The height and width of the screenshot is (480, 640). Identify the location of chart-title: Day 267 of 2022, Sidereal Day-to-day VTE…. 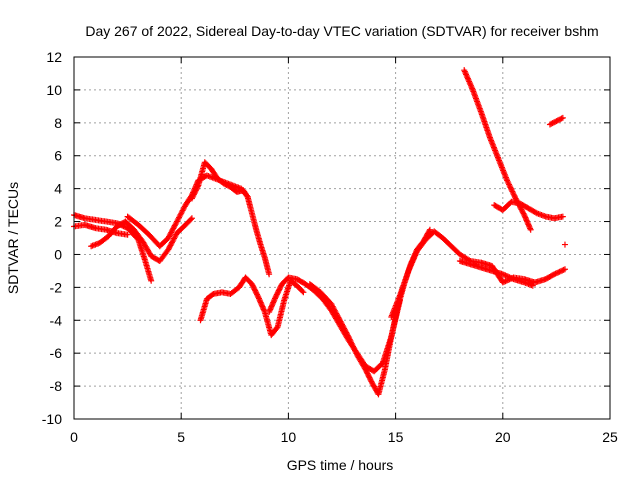
(341, 31).